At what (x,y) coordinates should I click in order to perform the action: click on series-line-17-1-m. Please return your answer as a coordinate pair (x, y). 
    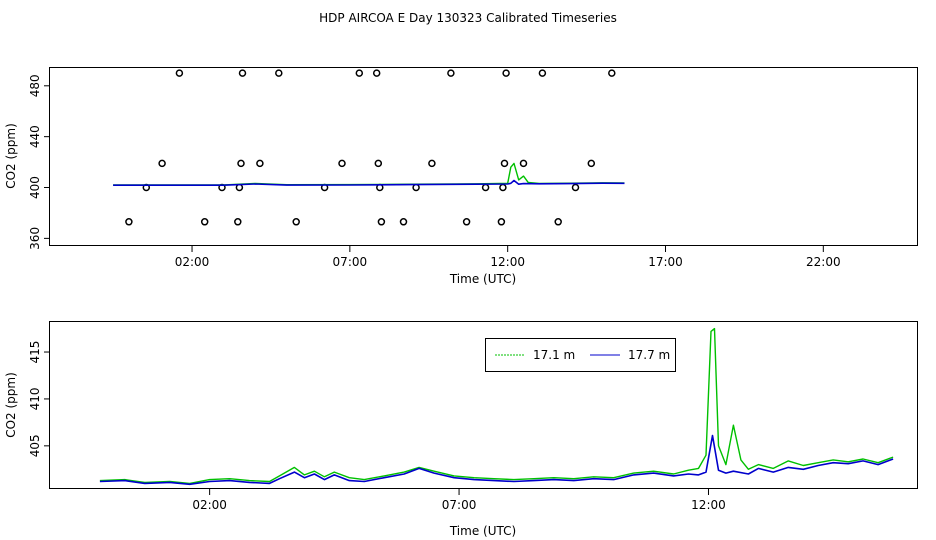
    Looking at the image, I should click on (369, 174).